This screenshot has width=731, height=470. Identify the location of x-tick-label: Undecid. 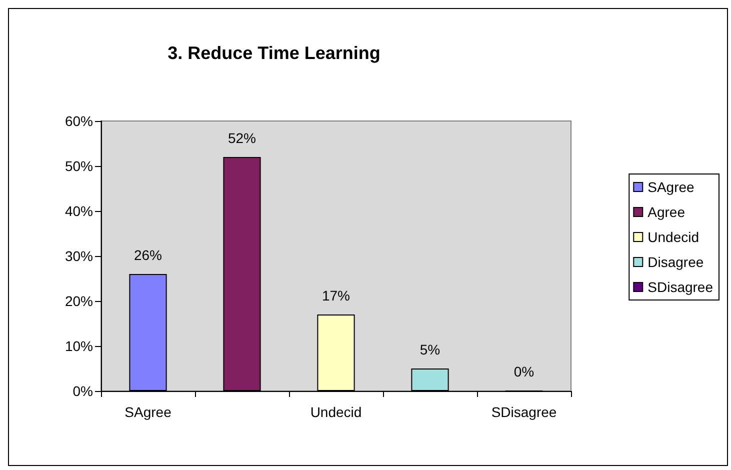
(336, 412).